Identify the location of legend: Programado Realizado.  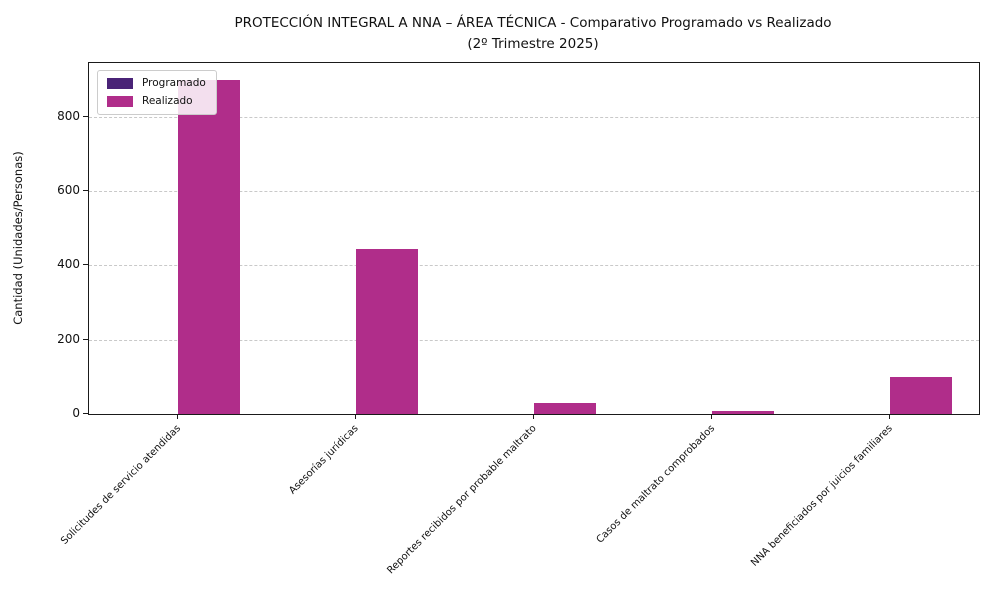
(157, 92).